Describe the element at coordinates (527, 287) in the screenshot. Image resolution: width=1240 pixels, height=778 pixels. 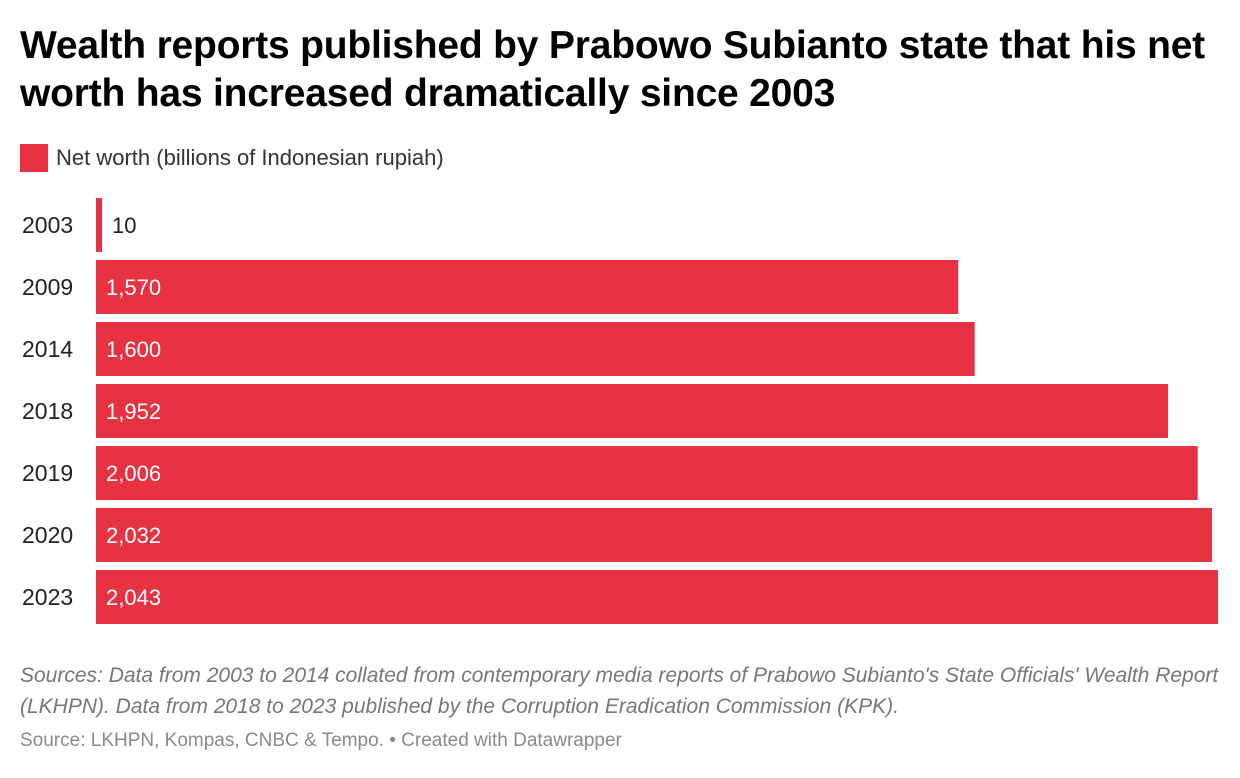
I see `bar-2009` at that location.